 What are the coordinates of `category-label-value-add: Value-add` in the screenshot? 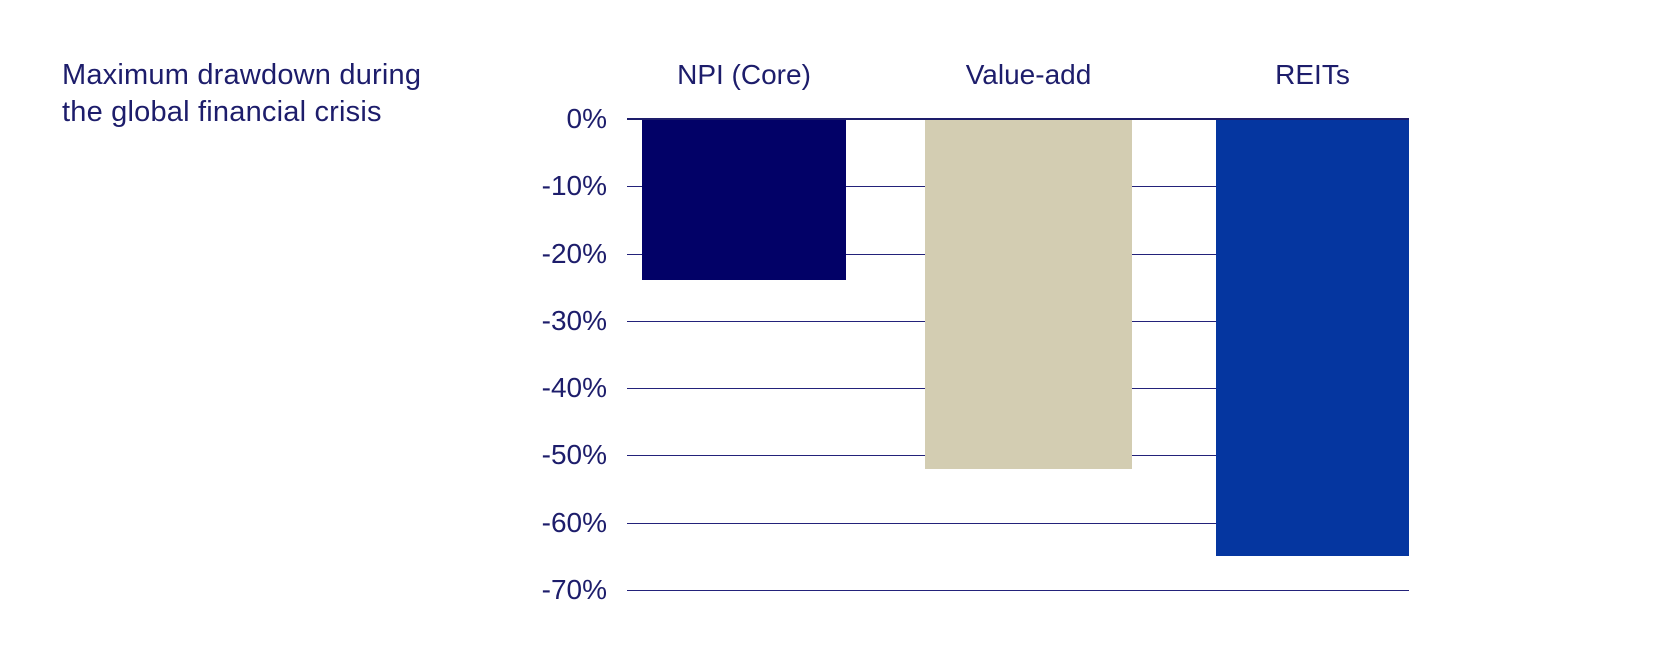 It's located at (1028, 74).